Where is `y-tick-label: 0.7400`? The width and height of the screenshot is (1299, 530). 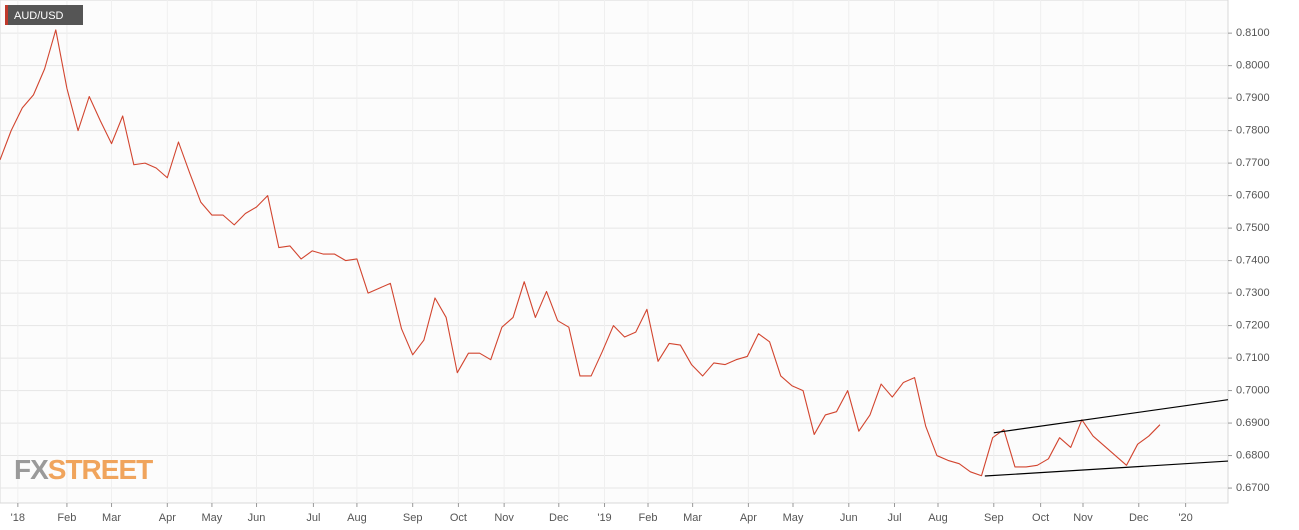
y-tick-label: 0.7400 is located at coordinates (1253, 261).